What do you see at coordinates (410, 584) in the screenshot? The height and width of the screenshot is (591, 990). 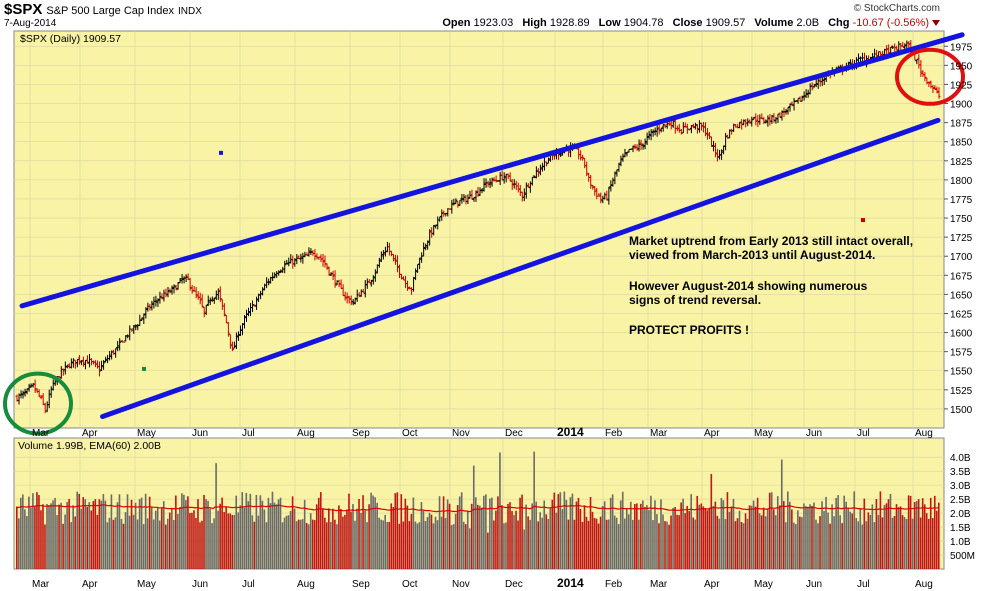 I see `x-tick-label: Oct` at bounding box center [410, 584].